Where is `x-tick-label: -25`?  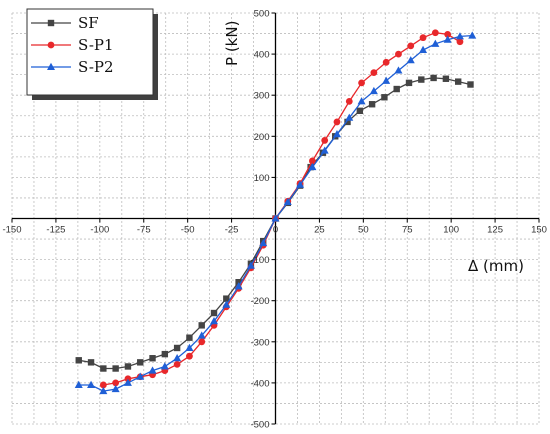 x-tick-label: -25 is located at coordinates (232, 230).